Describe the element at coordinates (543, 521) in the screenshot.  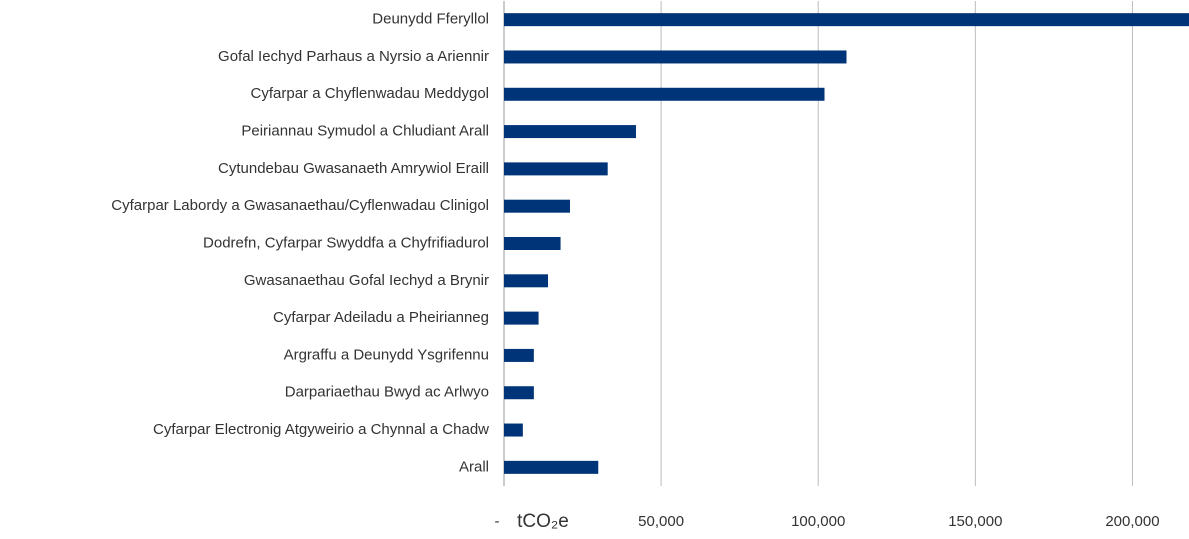
I see `x-axis-title: tCO₂e` at that location.